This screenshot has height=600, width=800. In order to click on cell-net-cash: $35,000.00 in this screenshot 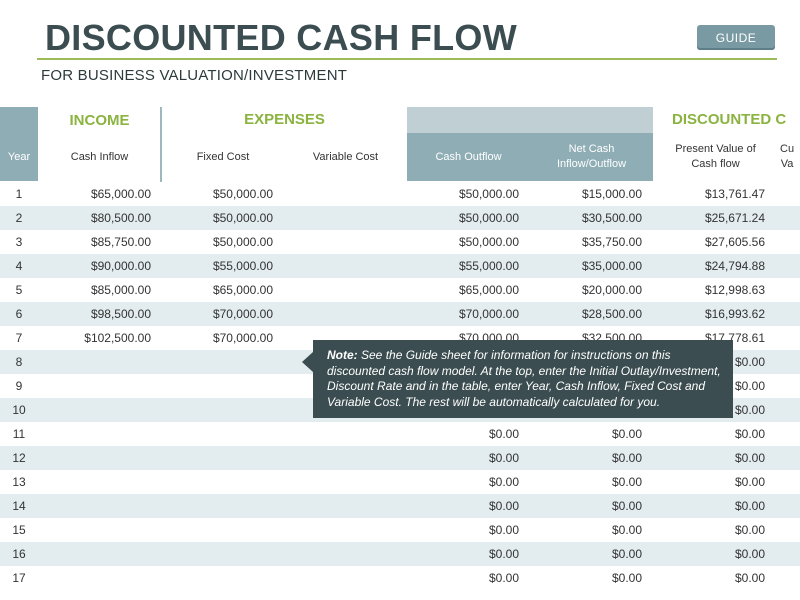, I will do `click(611, 266)`.